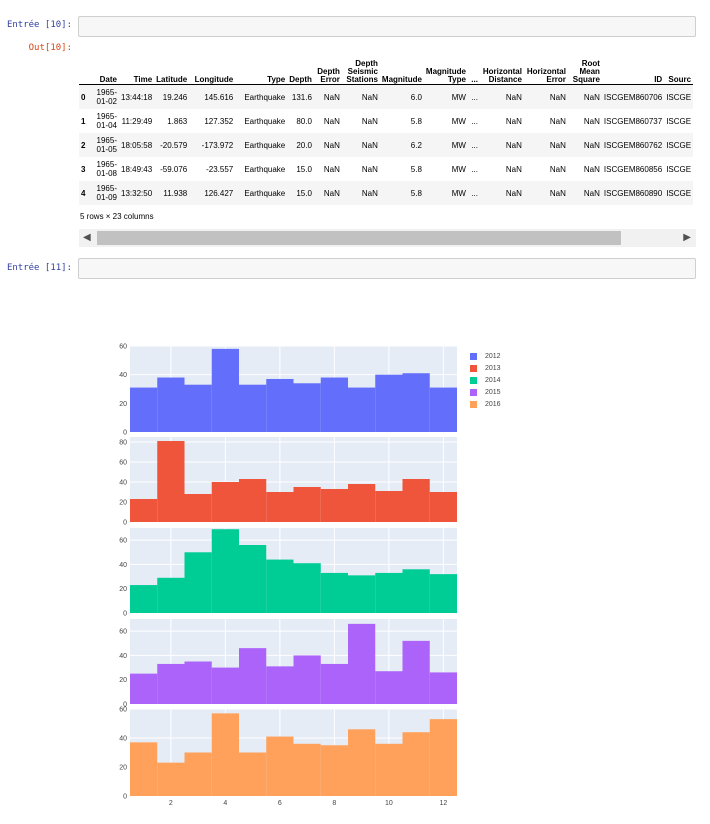  Describe the element at coordinates (443, 803) in the screenshot. I see `x-tick-label: 12` at that location.